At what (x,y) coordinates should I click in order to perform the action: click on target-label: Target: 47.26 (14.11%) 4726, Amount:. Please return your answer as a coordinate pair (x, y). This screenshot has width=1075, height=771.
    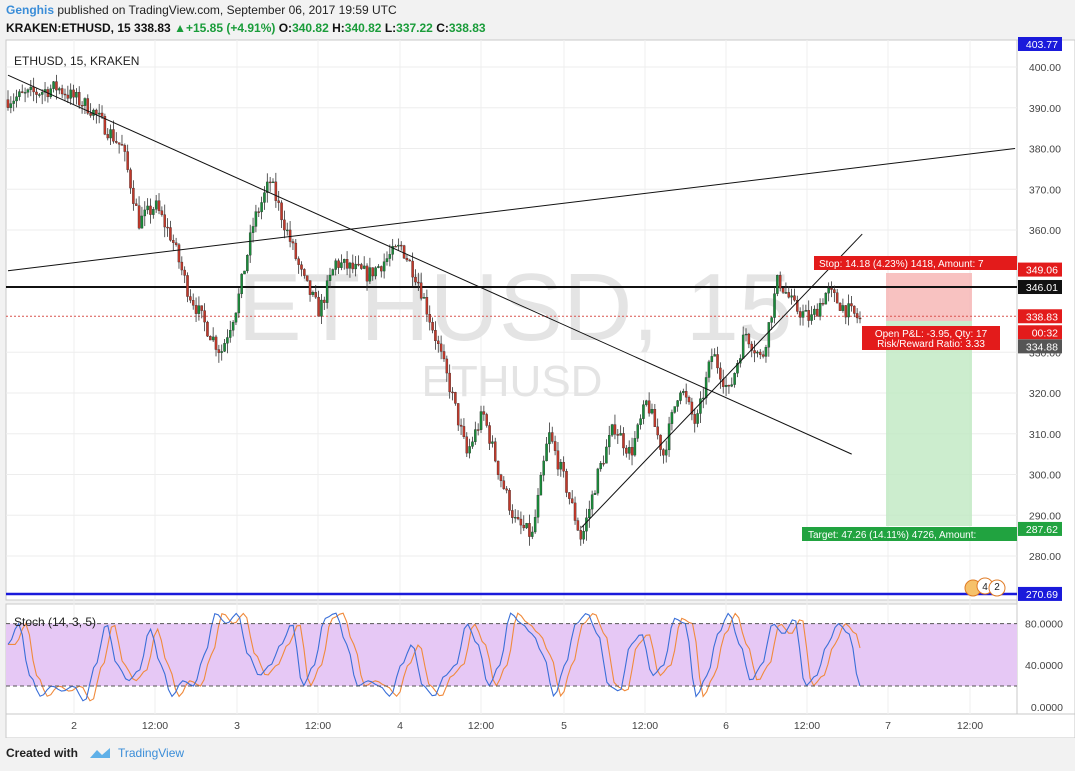
    Looking at the image, I should click on (892, 535).